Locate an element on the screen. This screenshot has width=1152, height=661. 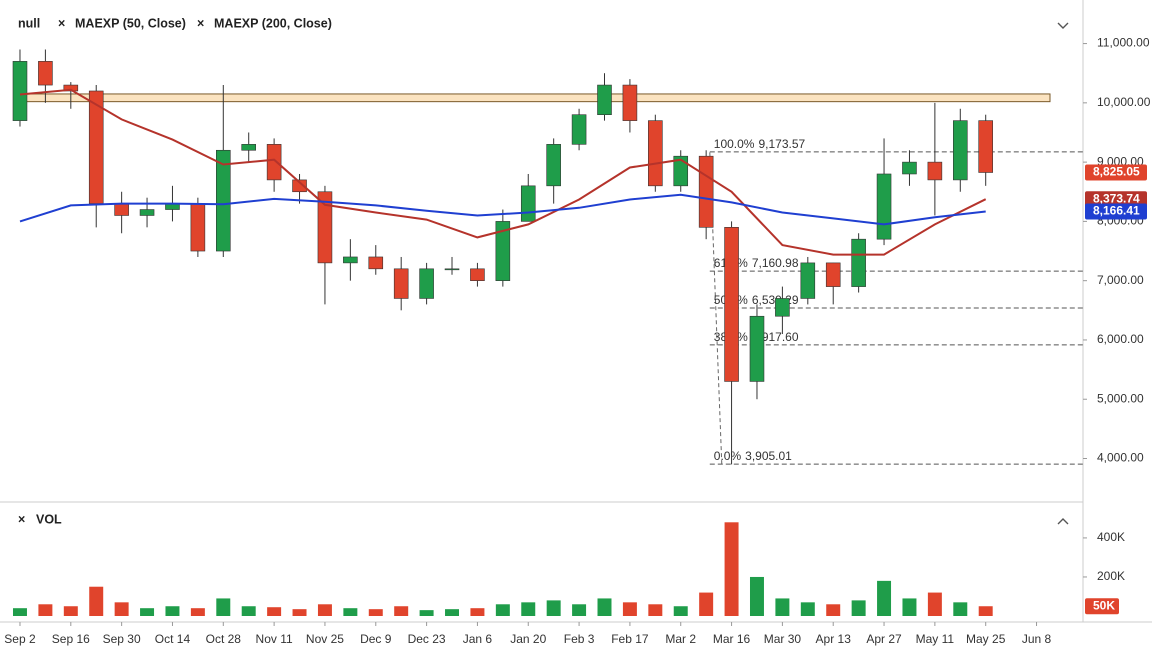
y-tick-label: 11,000.00 is located at coordinates (1123, 43).